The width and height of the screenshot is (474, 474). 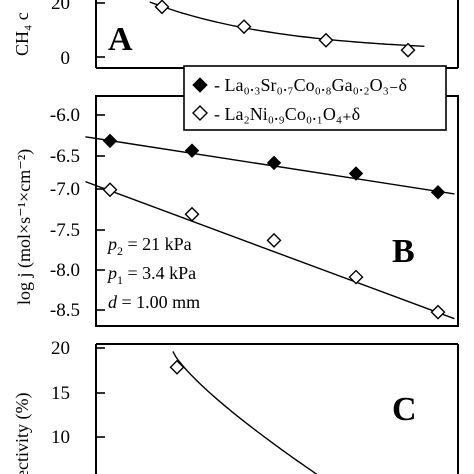 What do you see at coordinates (60, 348) in the screenshot?
I see `panel-c-y-tick-label: 20` at bounding box center [60, 348].